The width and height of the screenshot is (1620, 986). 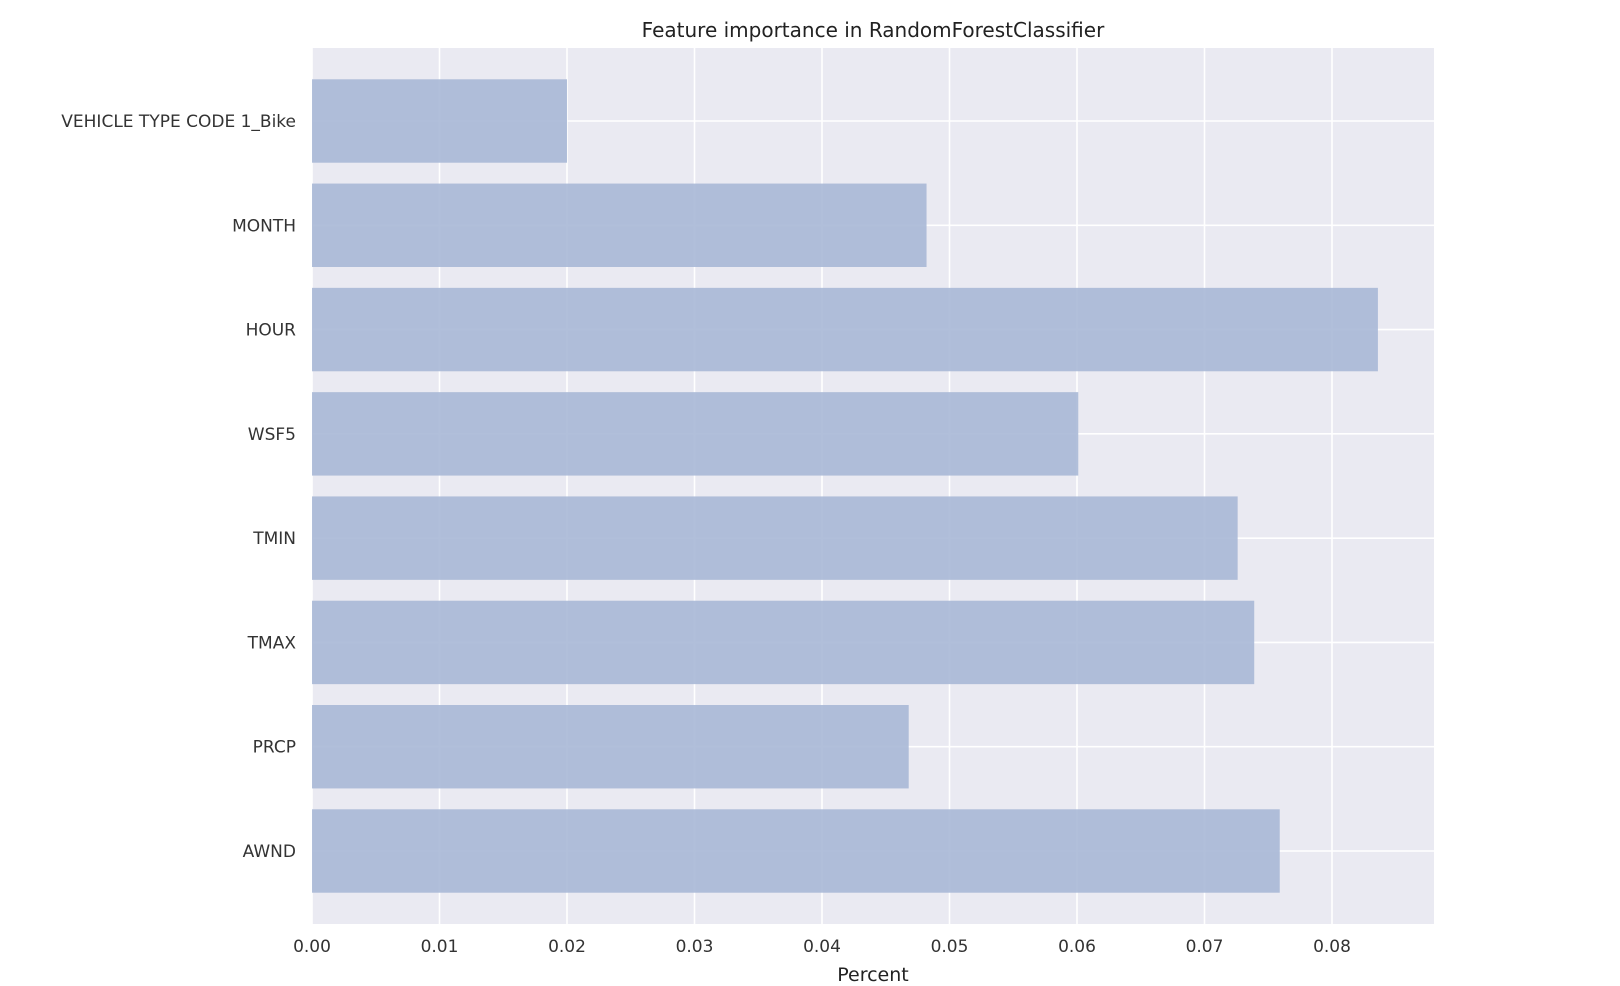 I want to click on x-tick-label: 0.02, so click(x=567, y=947).